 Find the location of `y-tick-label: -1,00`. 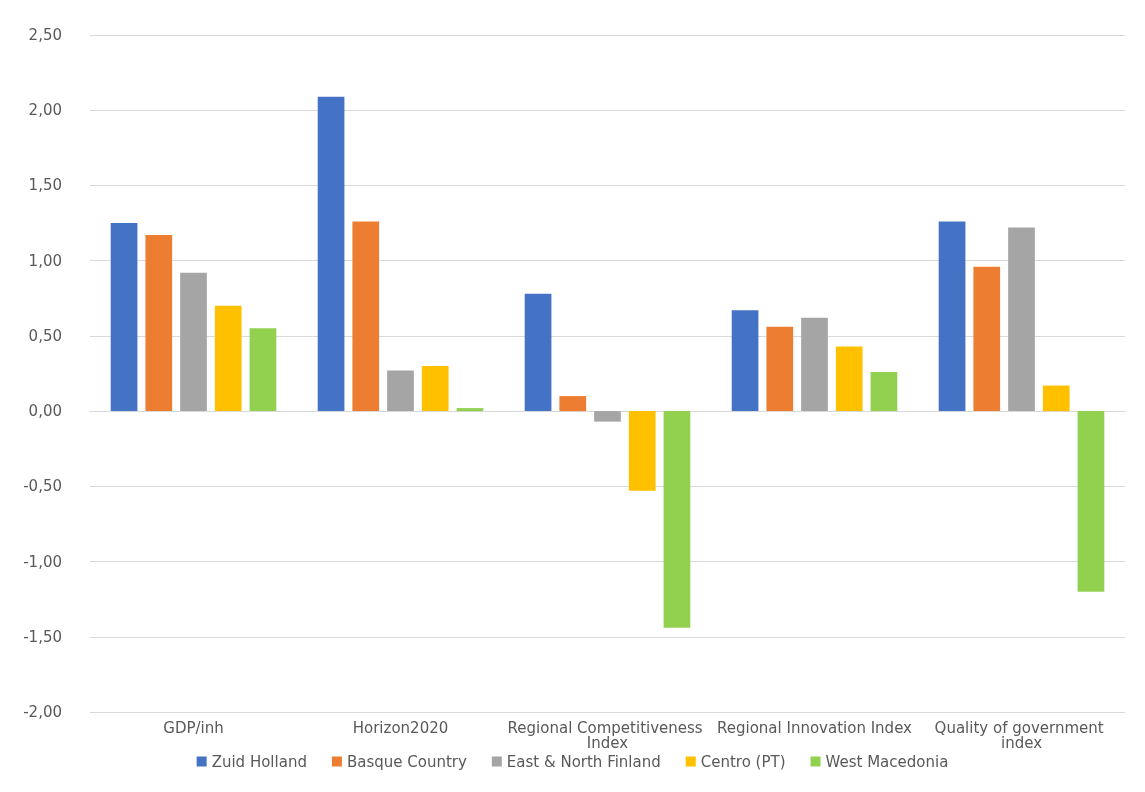

y-tick-label: -1,00 is located at coordinates (42, 561).